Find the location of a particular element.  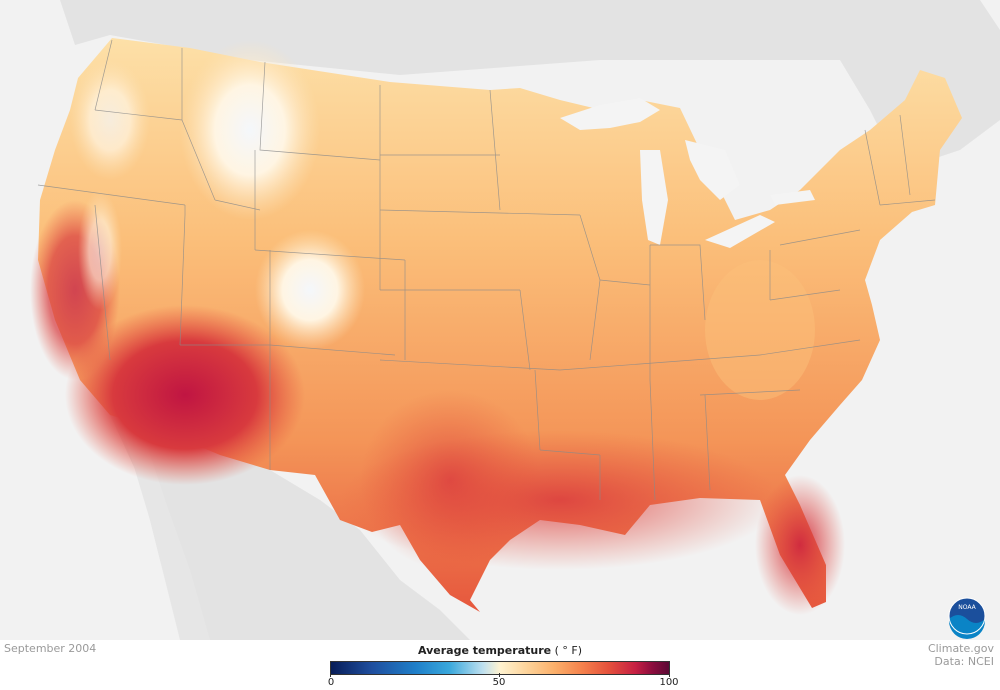

northern-rockies-cool-region is located at coordinates (250, 130).